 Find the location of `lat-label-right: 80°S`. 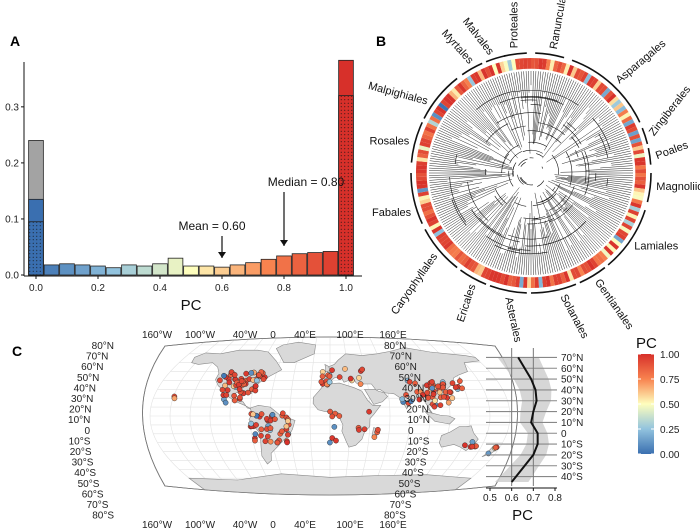

lat-label-right: 80°S is located at coordinates (395, 516).